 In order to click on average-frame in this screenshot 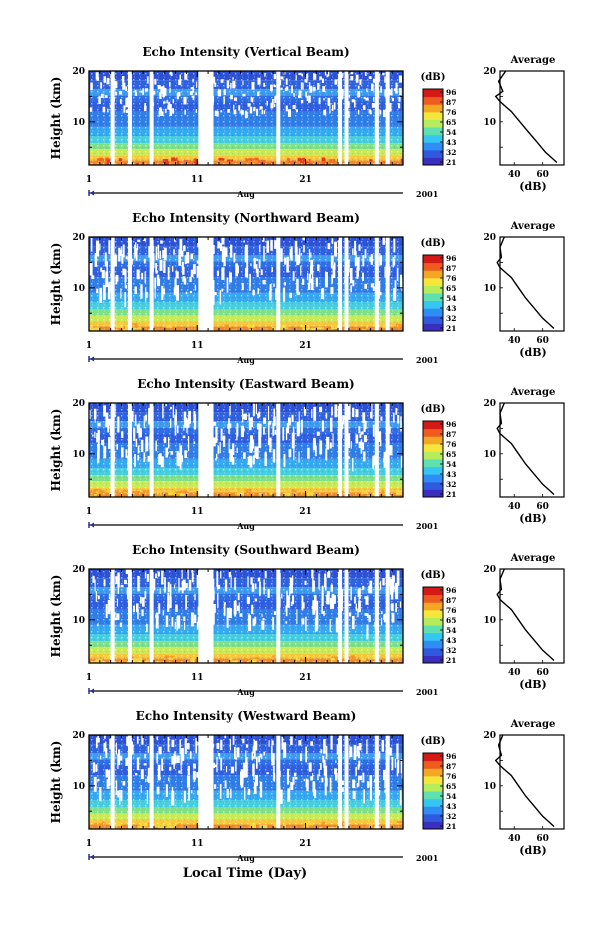, I will do `click(532, 284)`.